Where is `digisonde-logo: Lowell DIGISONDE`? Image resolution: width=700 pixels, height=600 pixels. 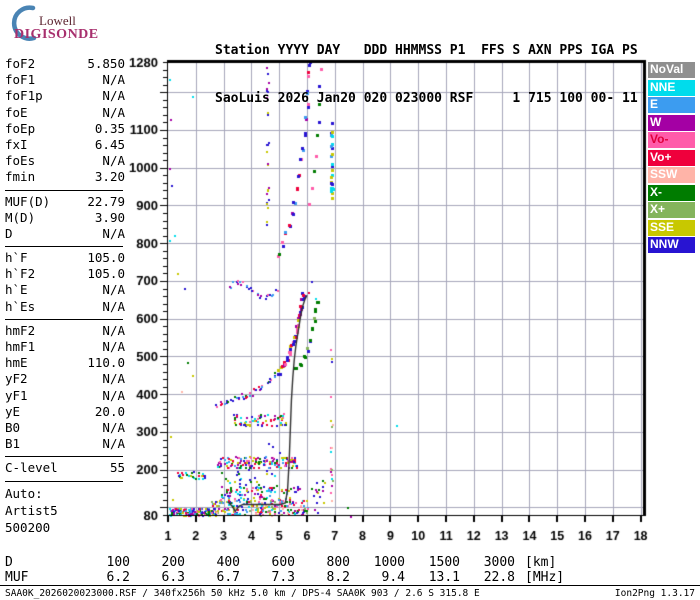
digisonde-logo: Lowell DIGISONDE is located at coordinates (71, 24).